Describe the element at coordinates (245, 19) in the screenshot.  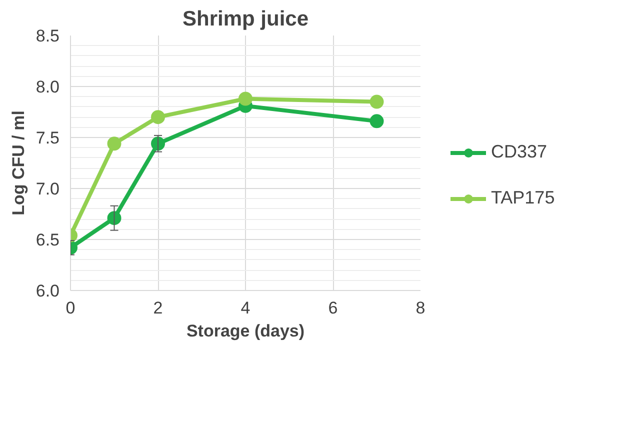
I see `chart-title: Shrimp juice` at that location.